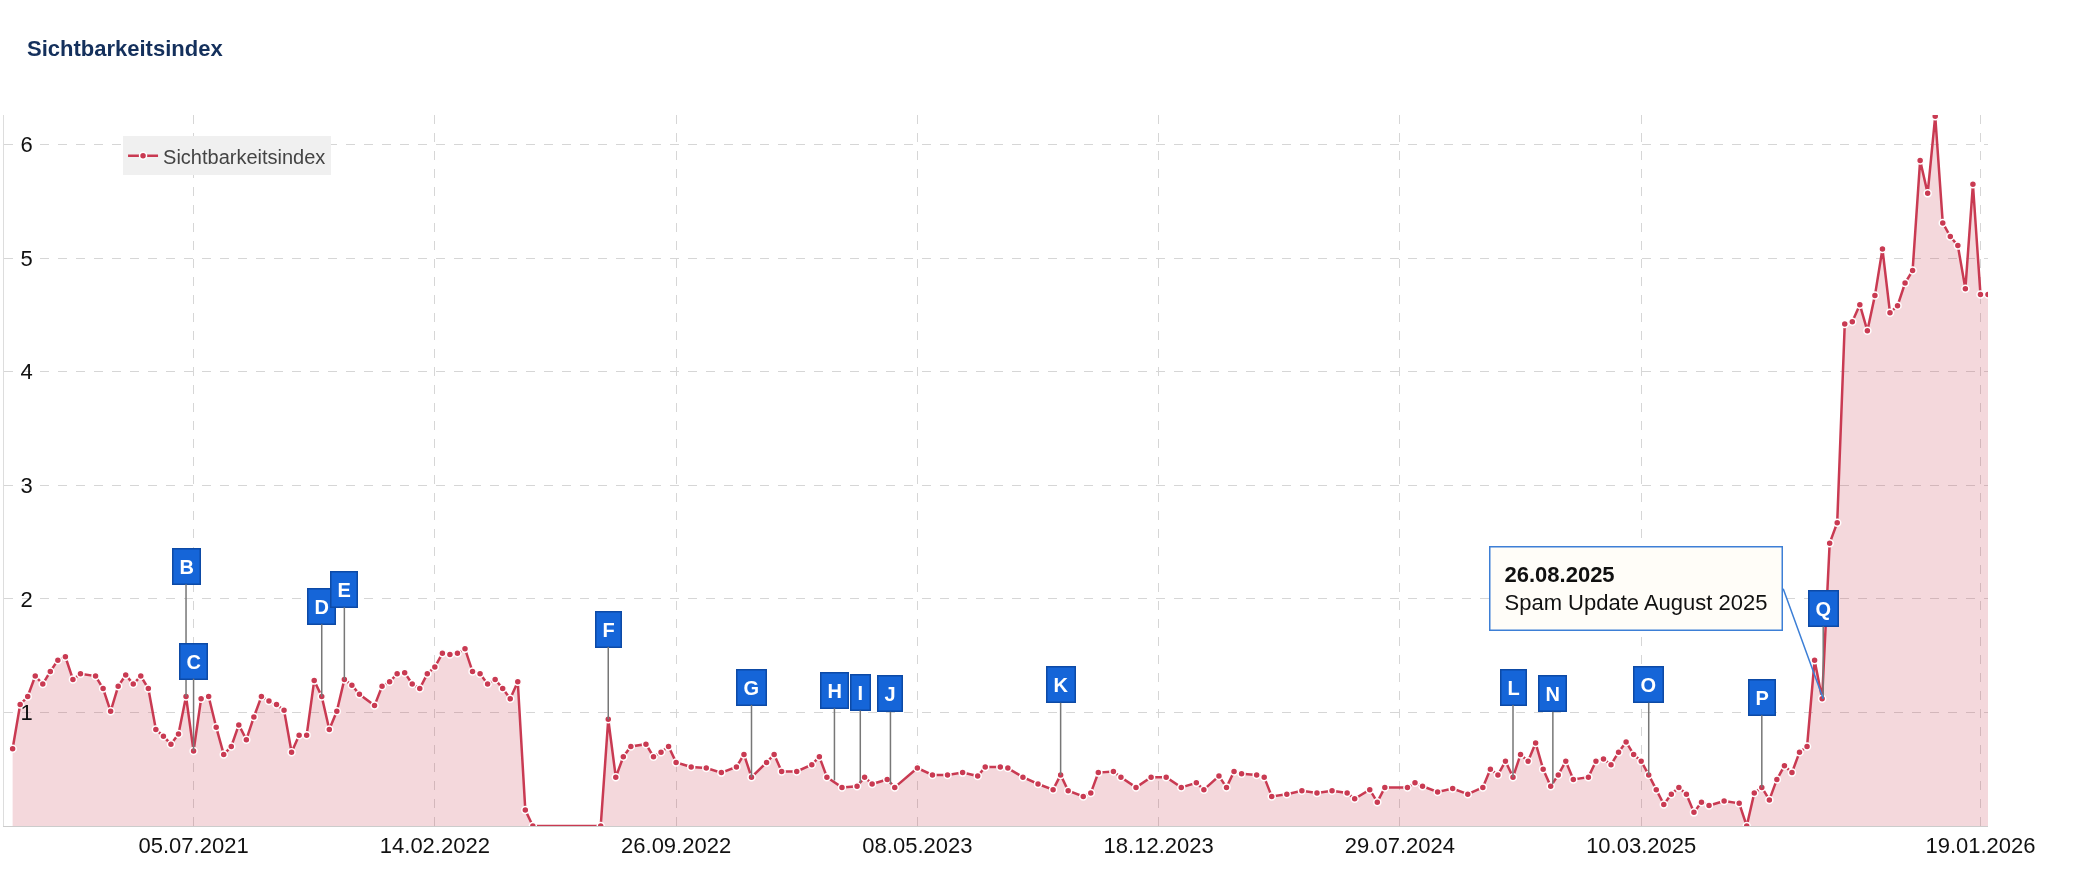 Image resolution: width=2078 pixels, height=896 pixels. Describe the element at coordinates (434, 846) in the screenshot. I see `x-tick-label: 14.02.2022` at that location.